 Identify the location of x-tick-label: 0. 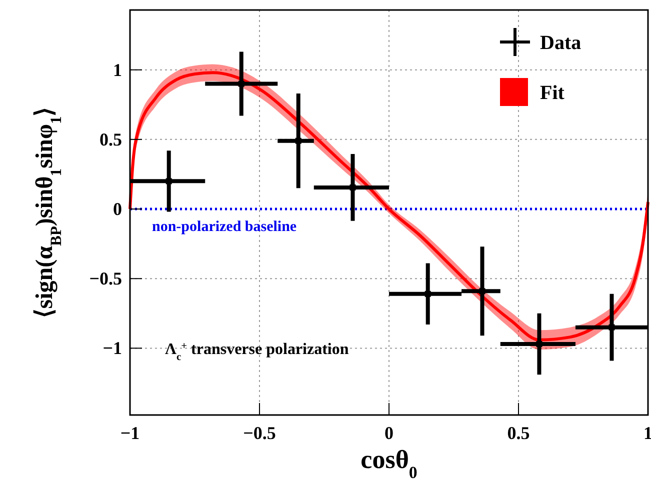
(389, 433).